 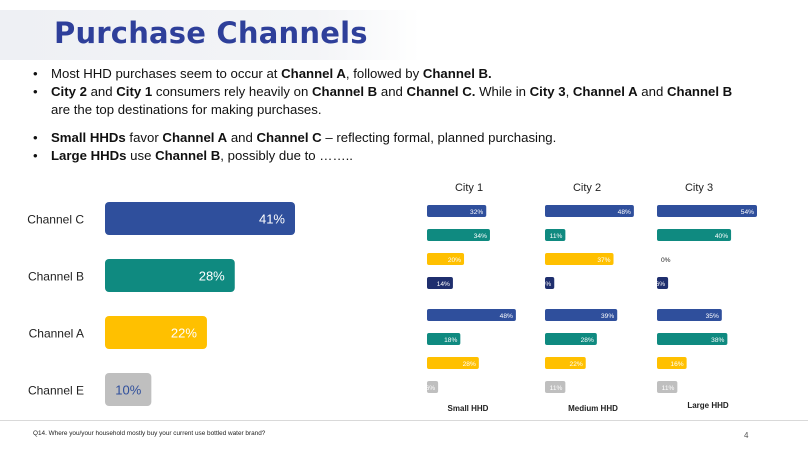 What do you see at coordinates (746, 435) in the screenshot?
I see `page-number: 4` at bounding box center [746, 435].